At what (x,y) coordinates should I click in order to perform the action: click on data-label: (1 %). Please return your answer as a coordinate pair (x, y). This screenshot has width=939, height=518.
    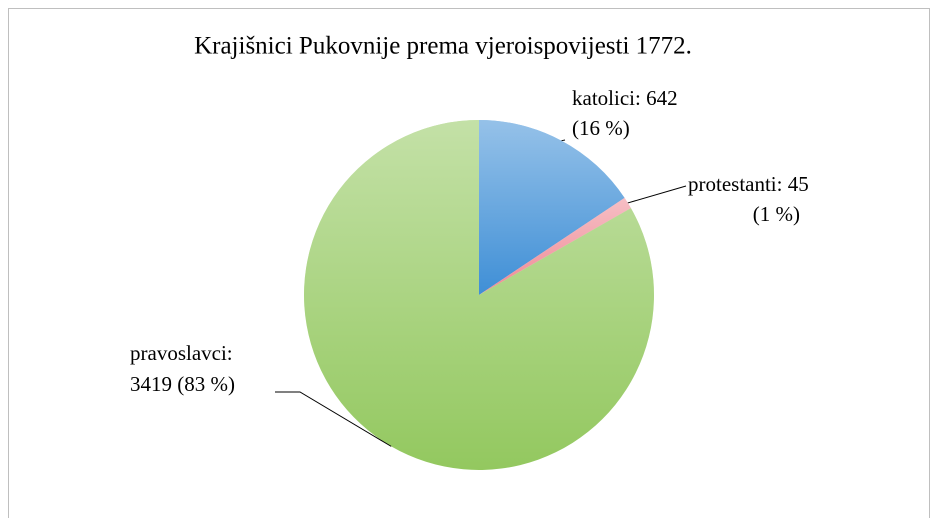
    Looking at the image, I should click on (776, 214).